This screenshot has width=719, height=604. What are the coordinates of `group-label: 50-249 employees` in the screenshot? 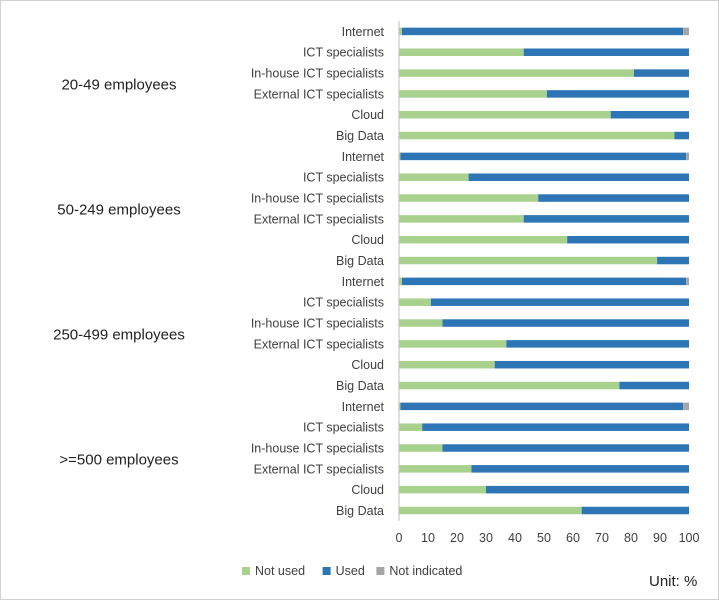 It's located at (118, 209).